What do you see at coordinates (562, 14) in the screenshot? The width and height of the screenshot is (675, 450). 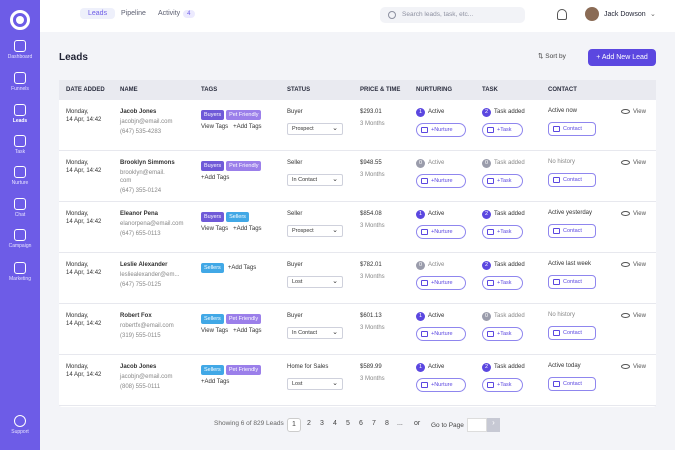 I see `bell-icon` at bounding box center [562, 14].